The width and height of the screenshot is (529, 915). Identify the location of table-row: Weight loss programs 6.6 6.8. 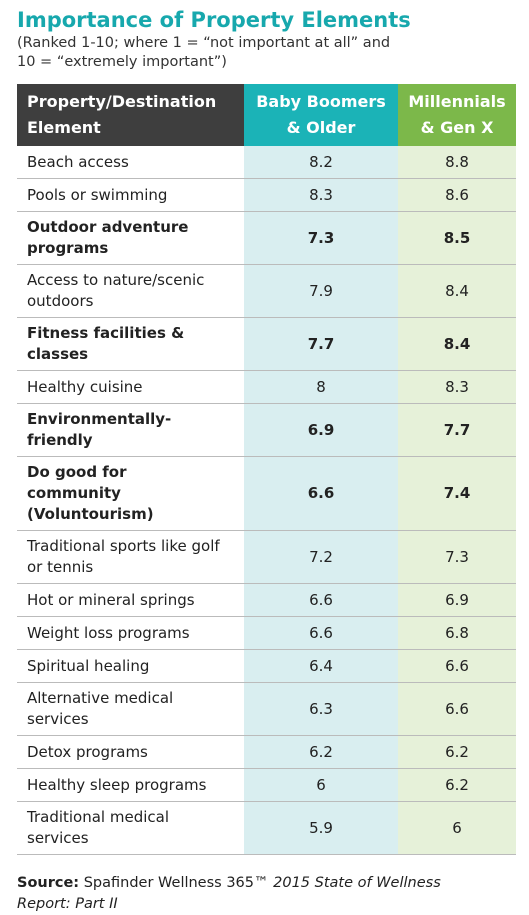
(266, 633).